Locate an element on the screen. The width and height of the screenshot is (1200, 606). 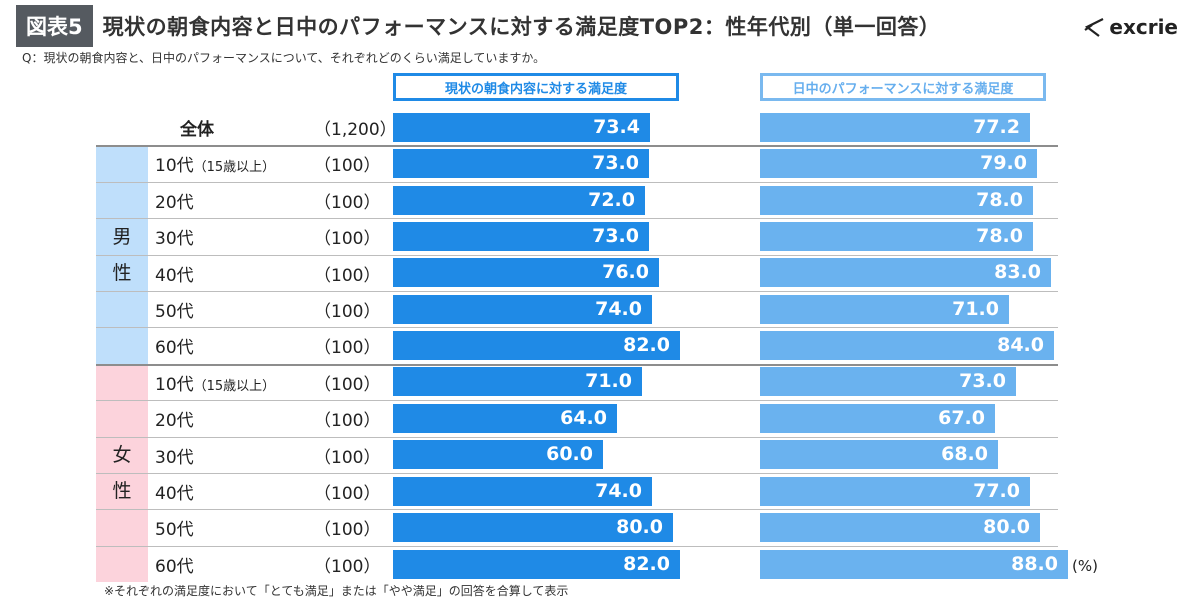
data-label: 77.0 is located at coordinates (996, 491).